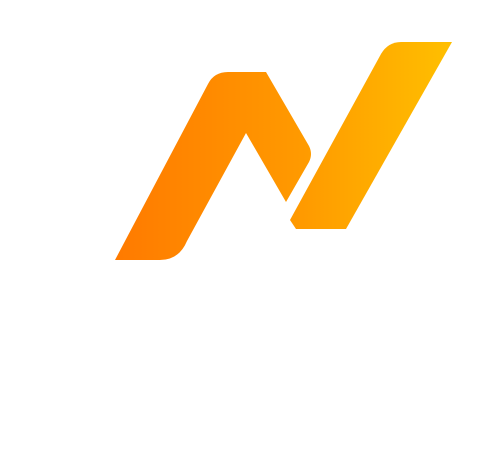 This screenshot has width=500, height=462. What do you see at coordinates (371, 135) in the screenshot?
I see `logo-right-stroke` at bounding box center [371, 135].